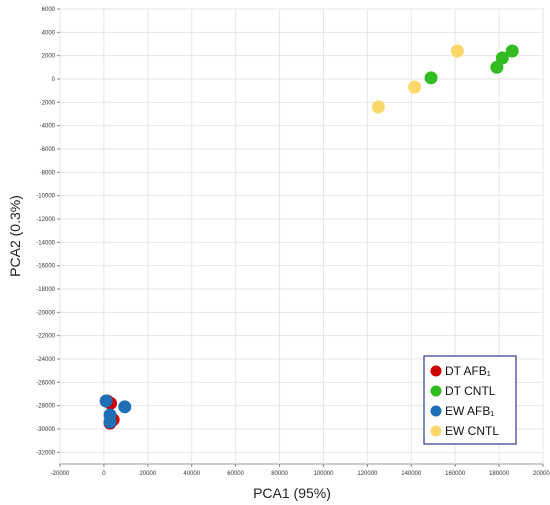 This screenshot has height=505, width=550. What do you see at coordinates (367, 474) in the screenshot?
I see `x-tick-label: 120000` at bounding box center [367, 474].